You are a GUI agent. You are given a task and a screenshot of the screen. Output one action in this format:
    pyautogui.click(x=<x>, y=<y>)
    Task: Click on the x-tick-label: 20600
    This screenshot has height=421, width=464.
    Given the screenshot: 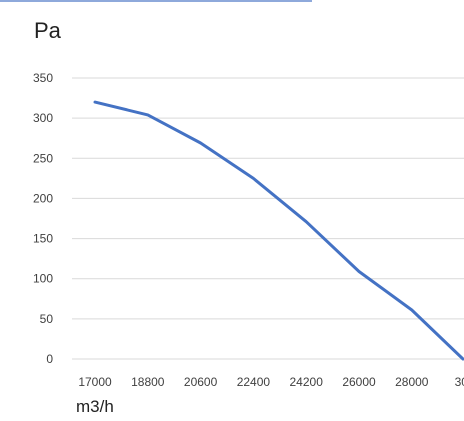 What is the action you would take?
    pyautogui.click(x=201, y=382)
    